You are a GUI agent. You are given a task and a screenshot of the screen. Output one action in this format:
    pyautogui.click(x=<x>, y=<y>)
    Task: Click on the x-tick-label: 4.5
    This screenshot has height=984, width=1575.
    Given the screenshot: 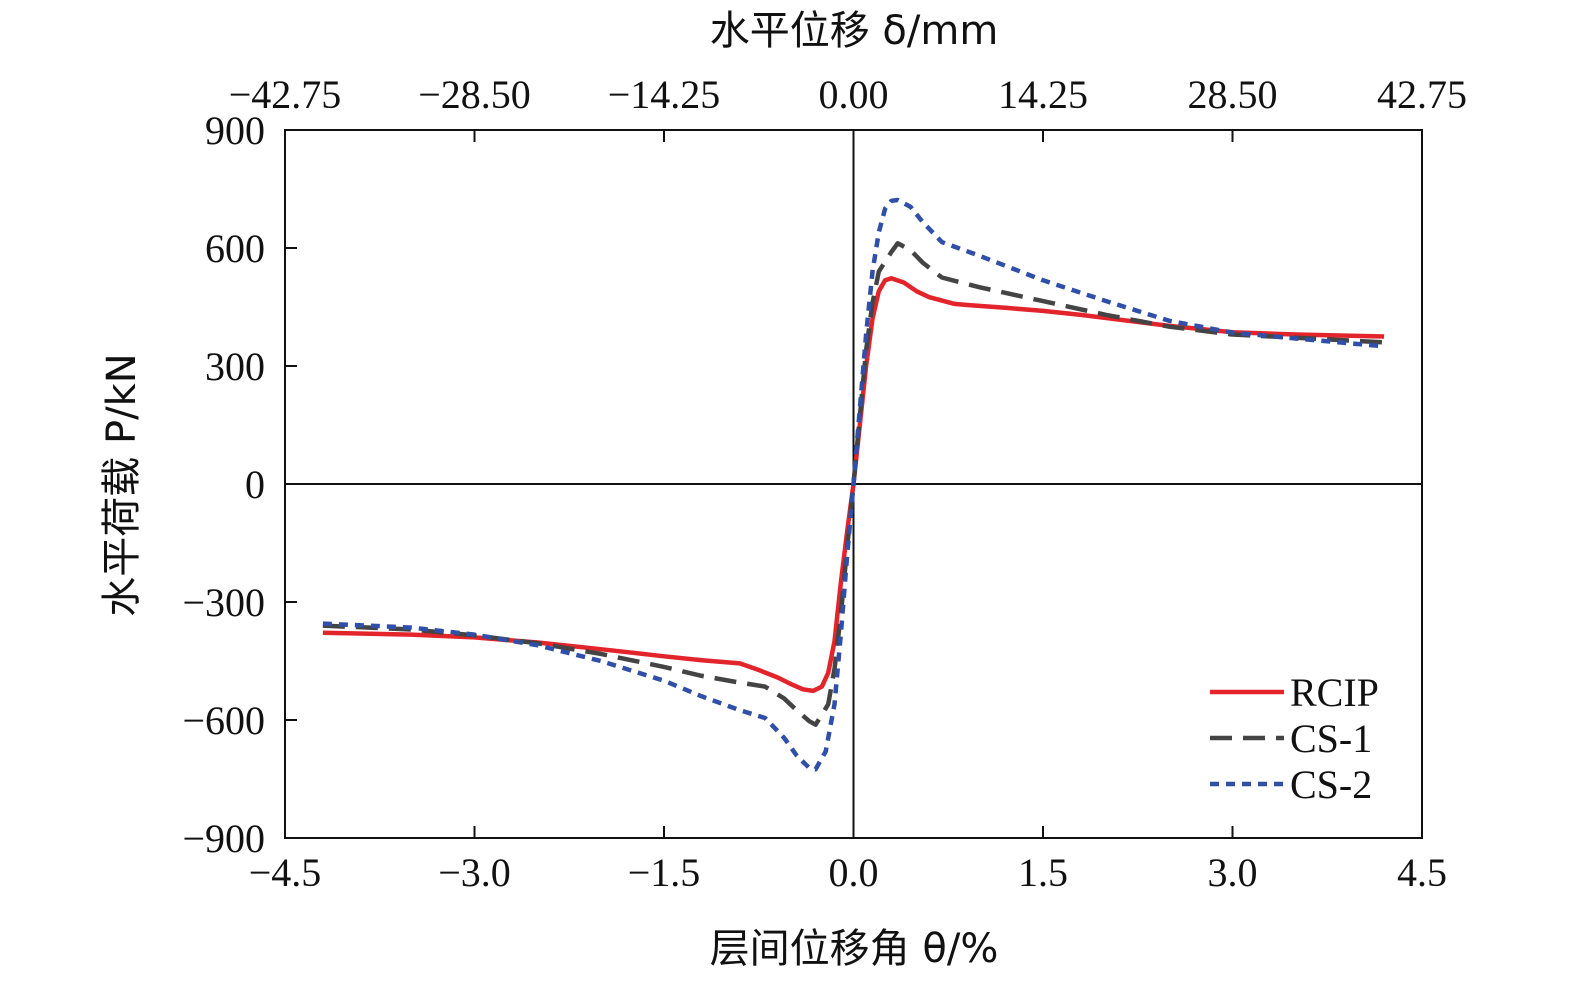 What is the action you would take?
    pyautogui.click(x=1422, y=872)
    